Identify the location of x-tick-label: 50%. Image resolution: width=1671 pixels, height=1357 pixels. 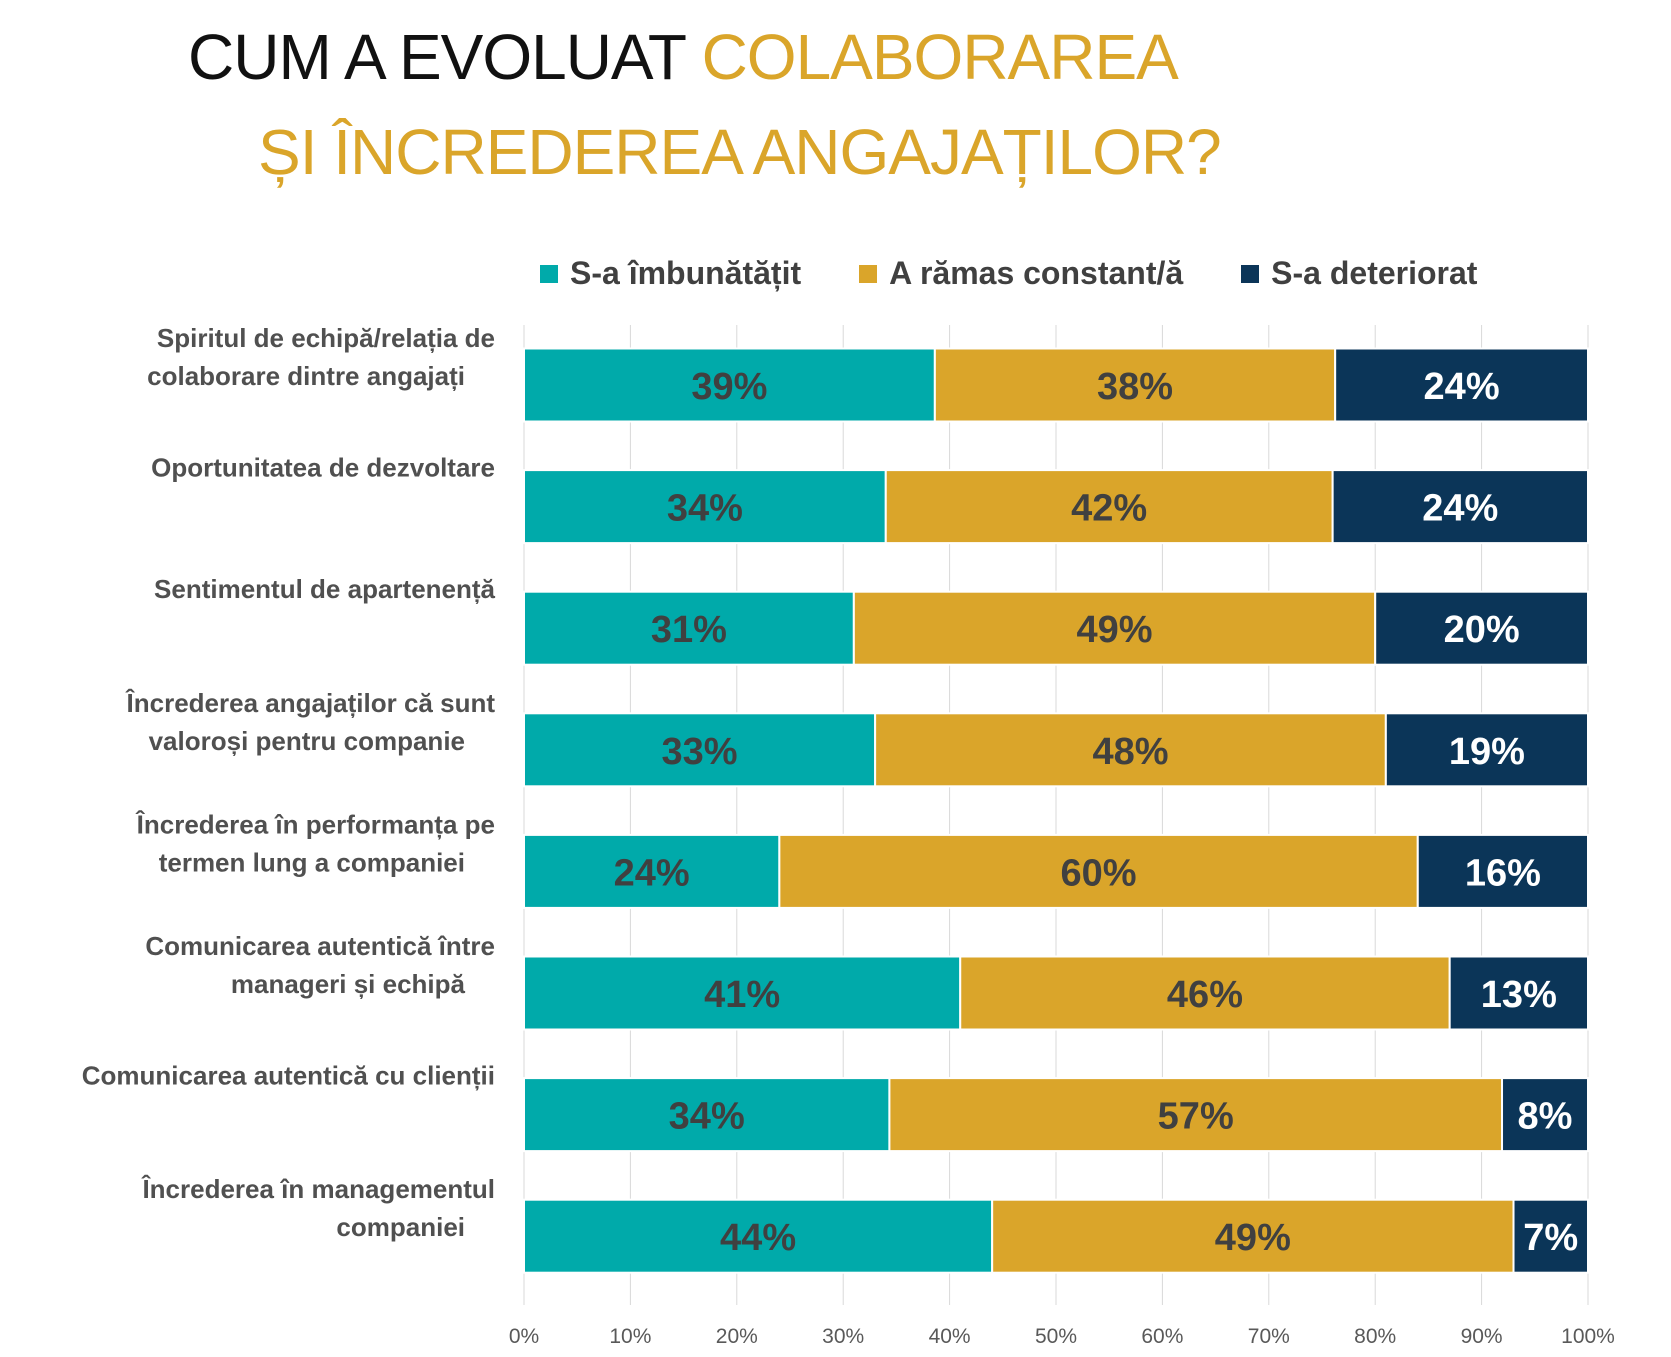
(1056, 1336).